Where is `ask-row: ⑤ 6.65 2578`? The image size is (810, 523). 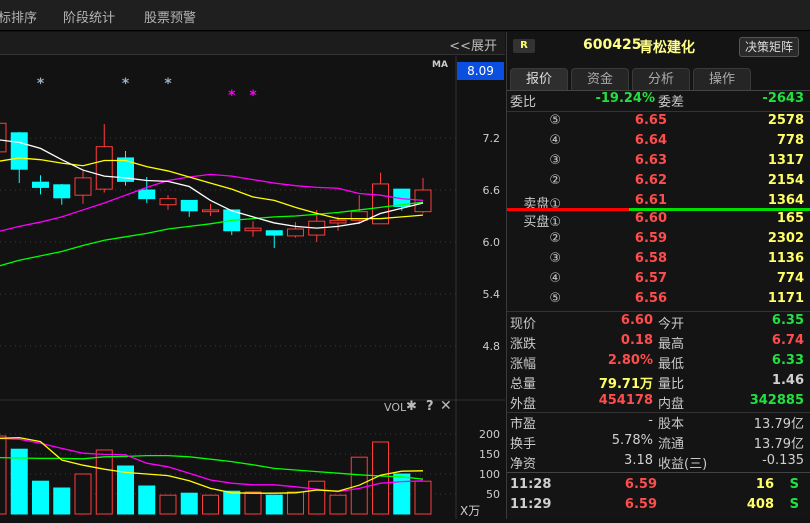 ask-row: ⑤ 6.65 2578 is located at coordinates (657, 123).